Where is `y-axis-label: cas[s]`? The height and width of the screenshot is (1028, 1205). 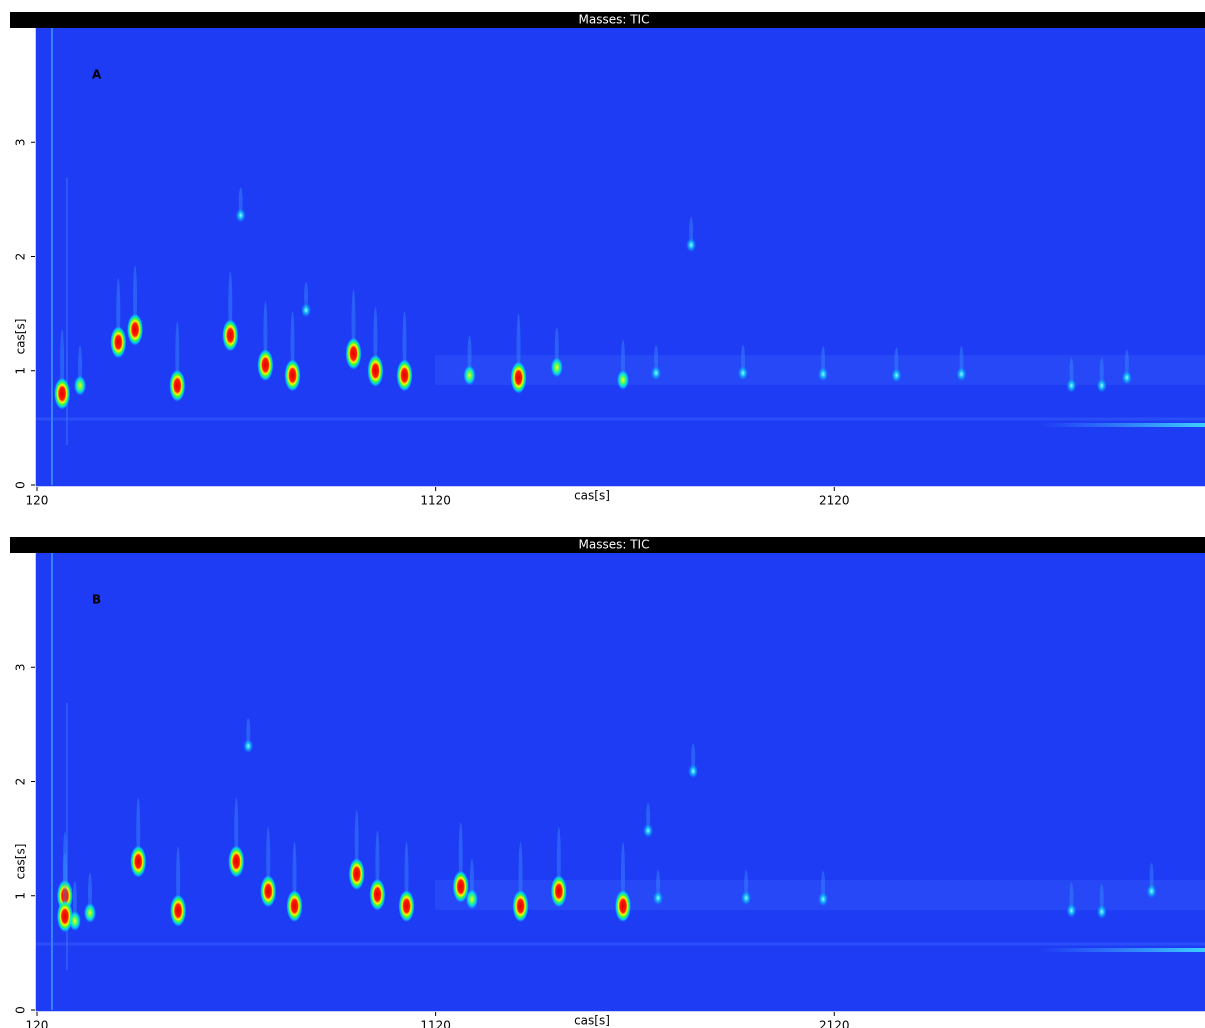
y-axis-label: cas[s] is located at coordinates (21, 862).